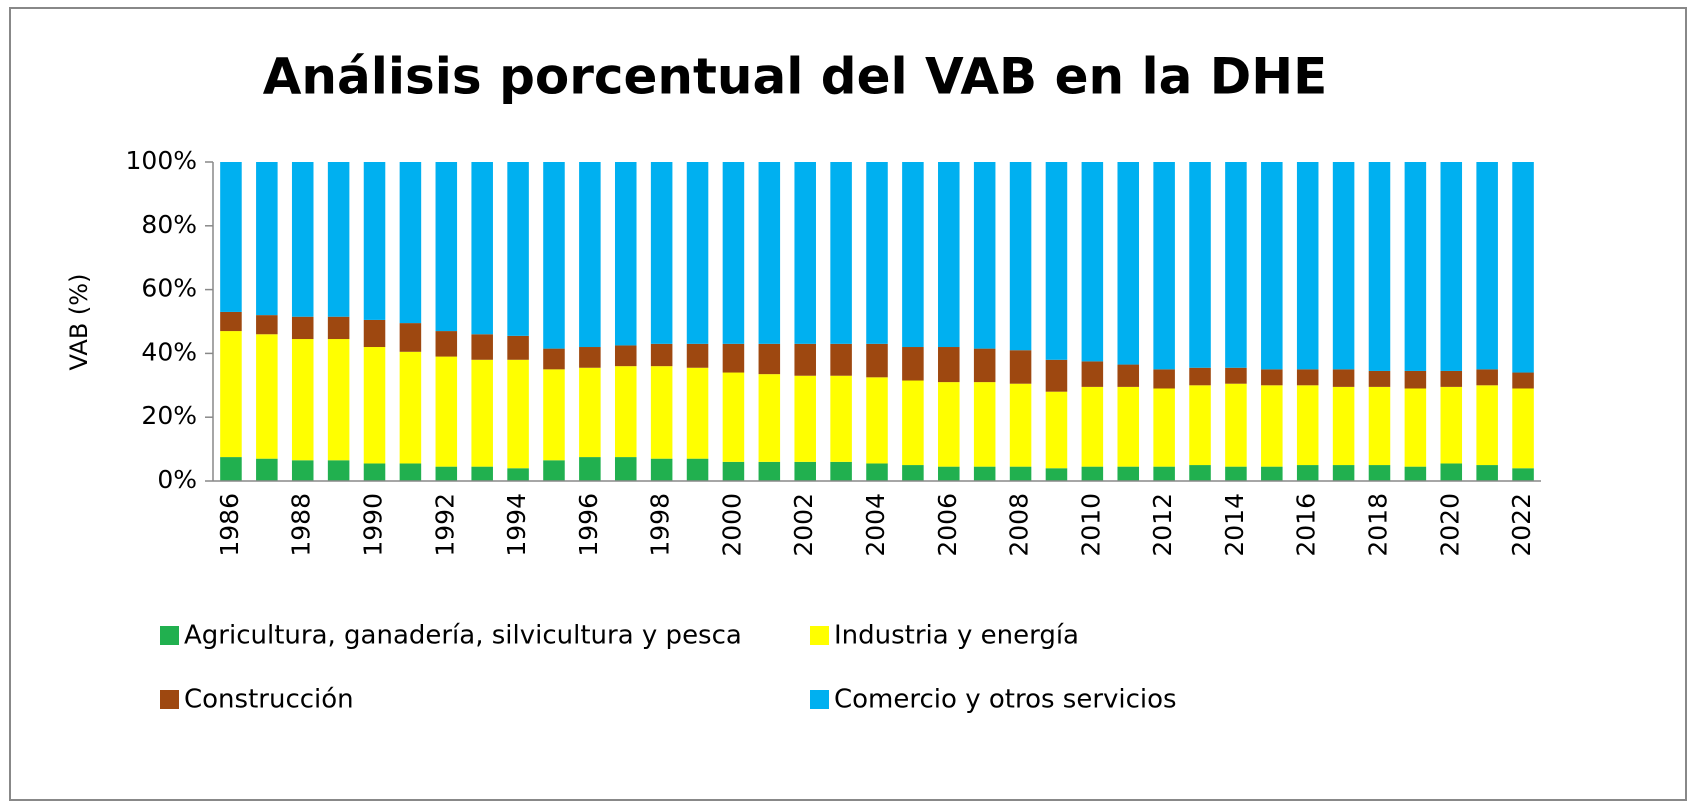  I want to click on x-tick-label: 2010, so click(1090, 525).